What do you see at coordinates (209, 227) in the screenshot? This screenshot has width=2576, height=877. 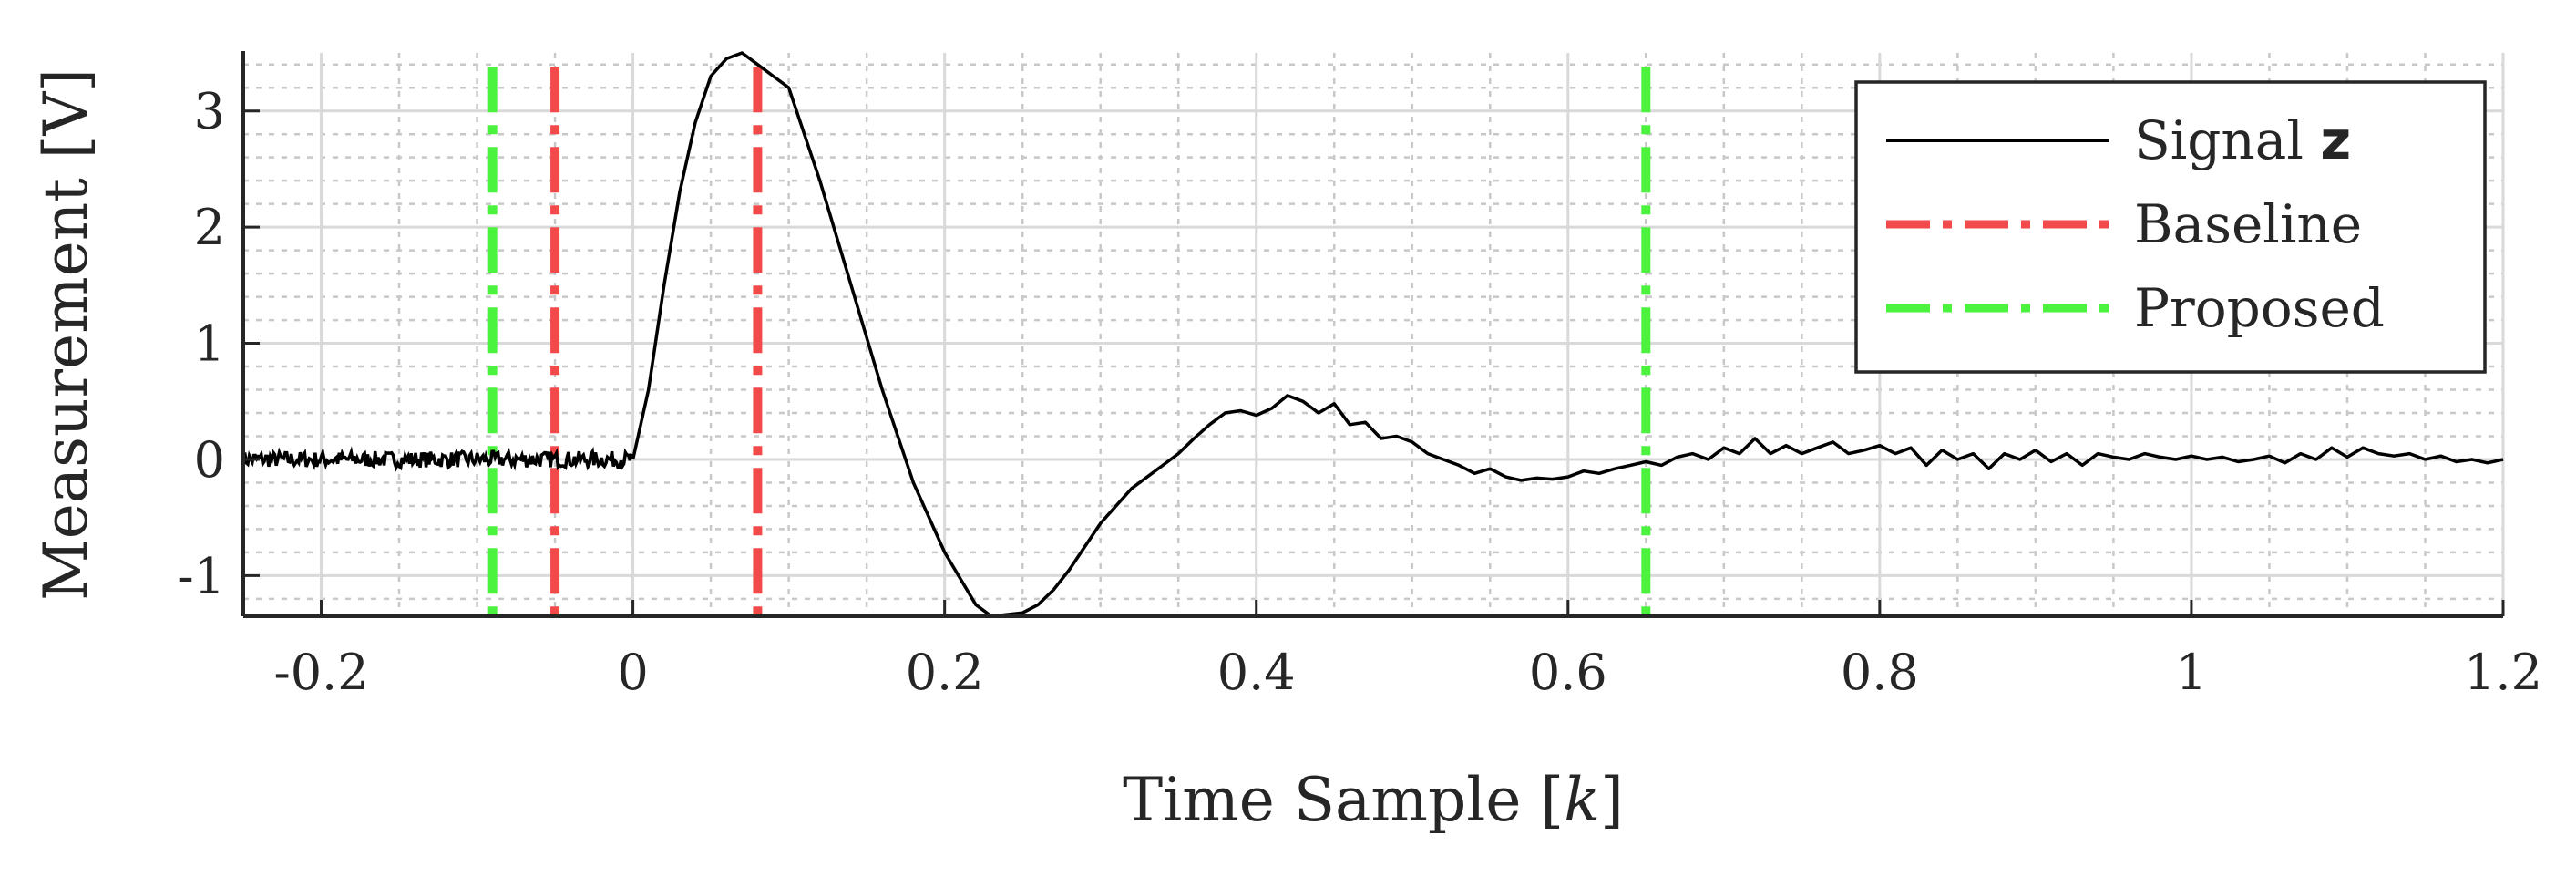 I see `y-tick-label: 2` at bounding box center [209, 227].